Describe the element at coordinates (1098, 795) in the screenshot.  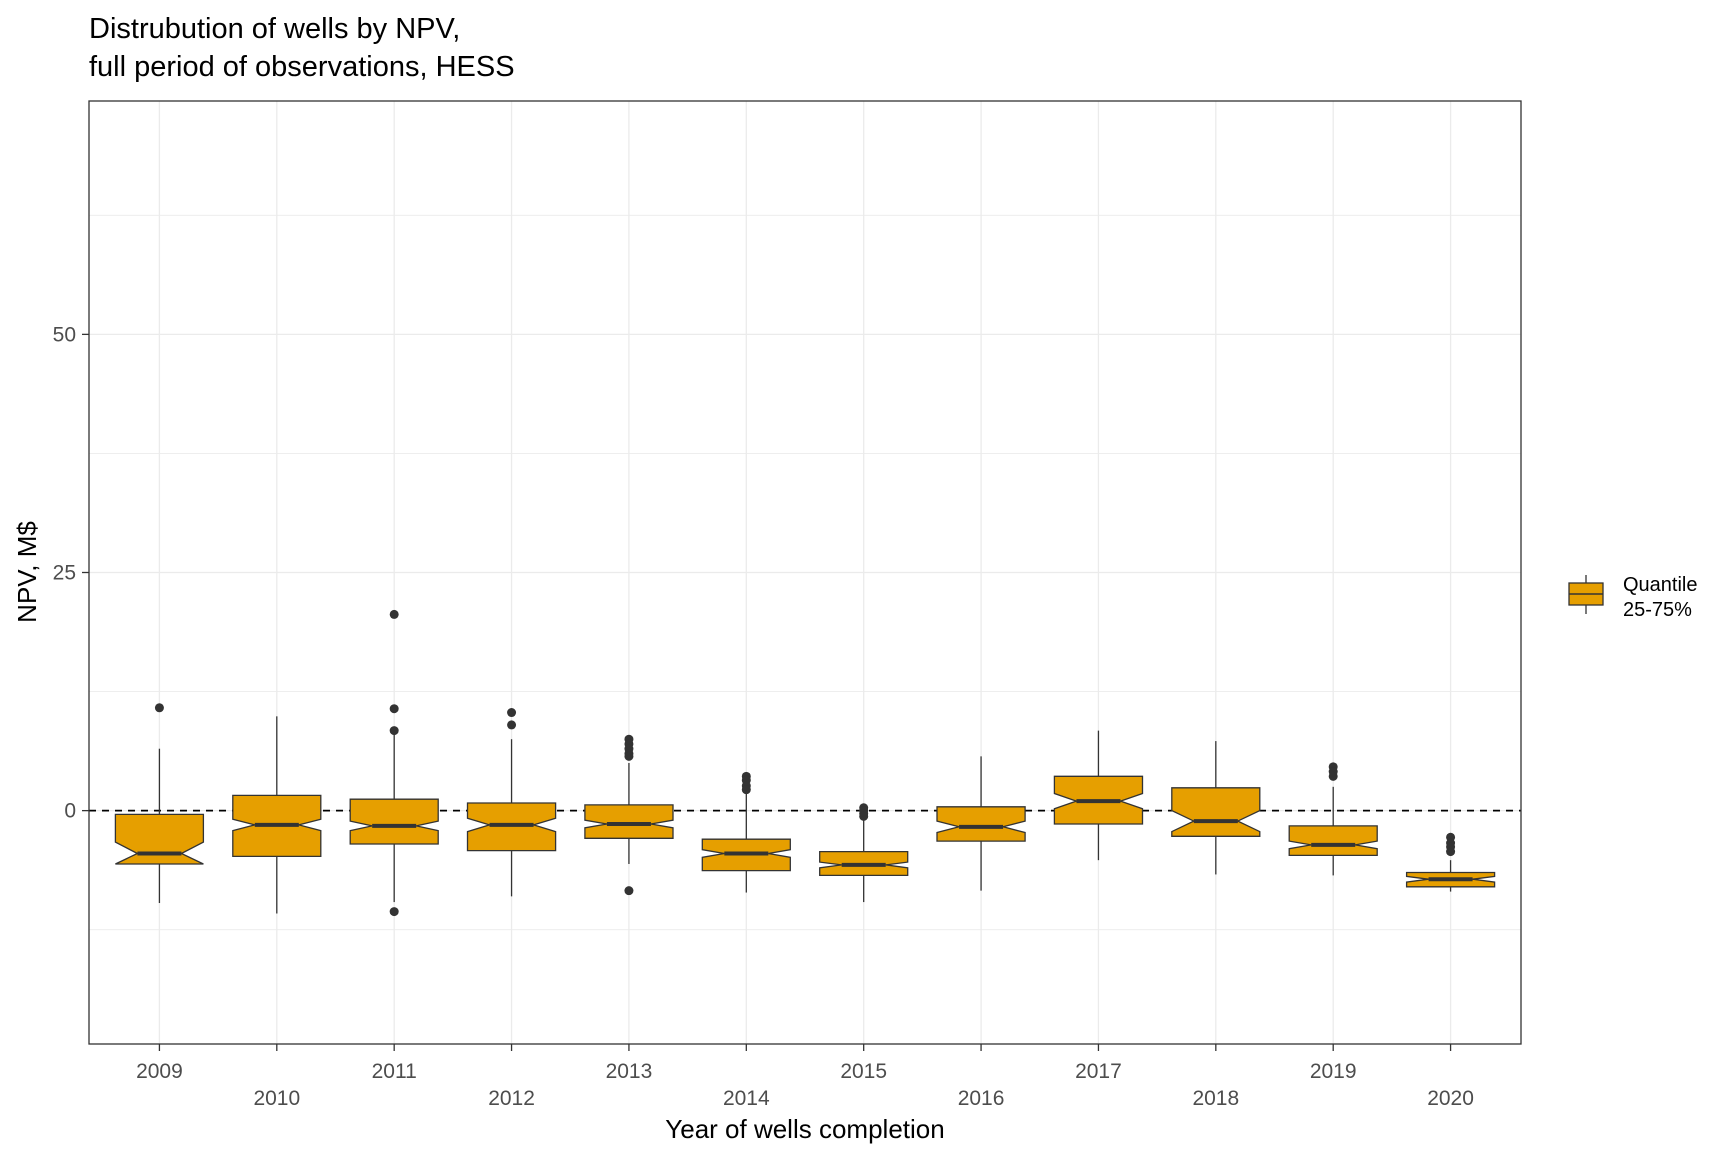
I see `box-2017` at that location.